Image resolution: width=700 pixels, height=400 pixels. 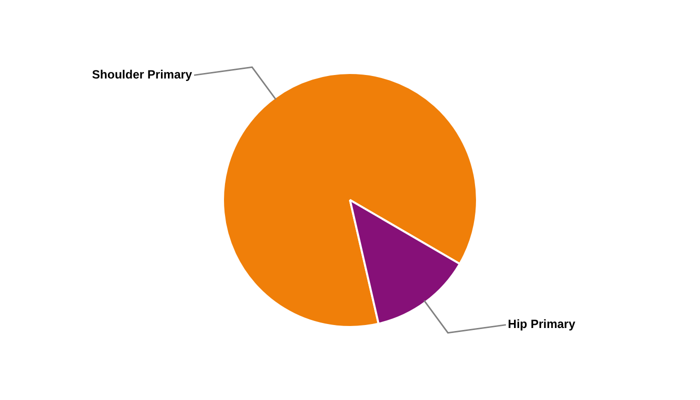 I want to click on slice-label: Hip Primary, so click(x=542, y=324).